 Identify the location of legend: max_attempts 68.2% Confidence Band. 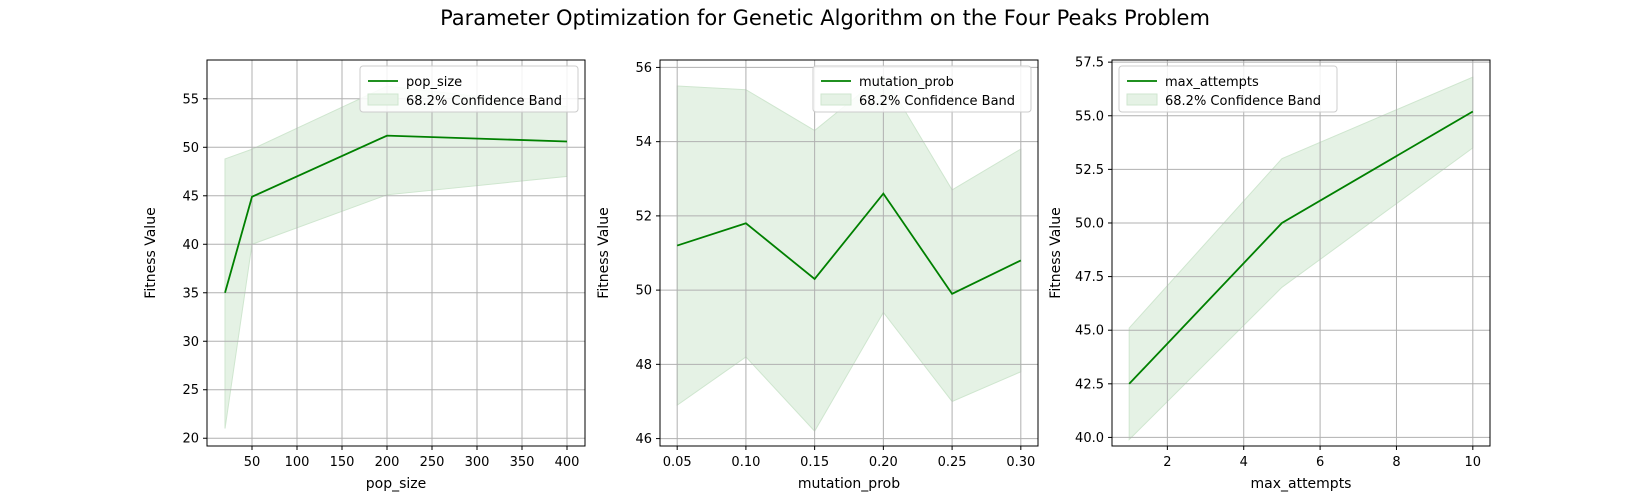
(1228, 89).